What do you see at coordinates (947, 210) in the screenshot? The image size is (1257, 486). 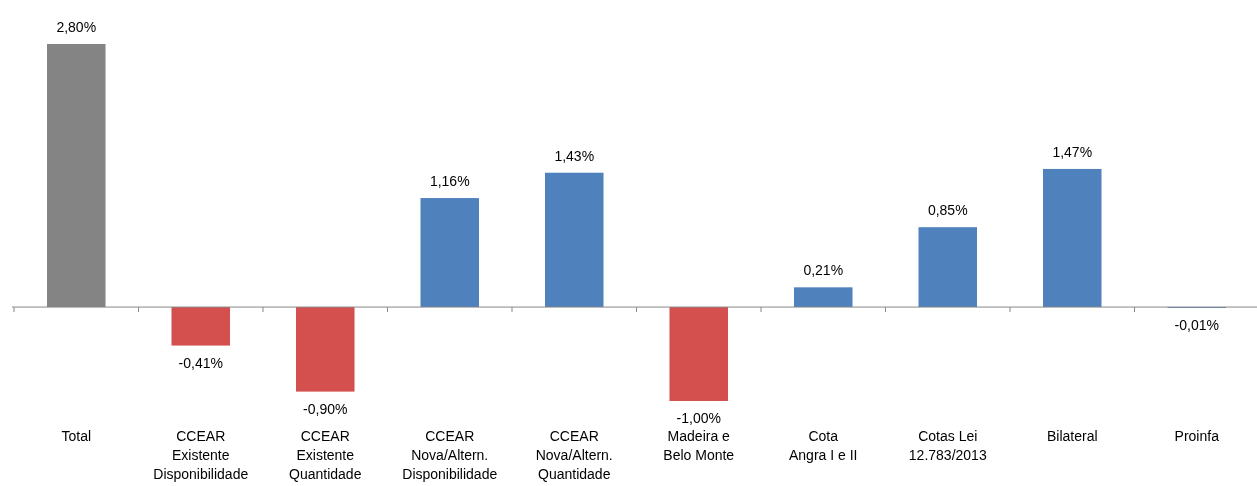 I see `data-label: 0,85%` at bounding box center [947, 210].